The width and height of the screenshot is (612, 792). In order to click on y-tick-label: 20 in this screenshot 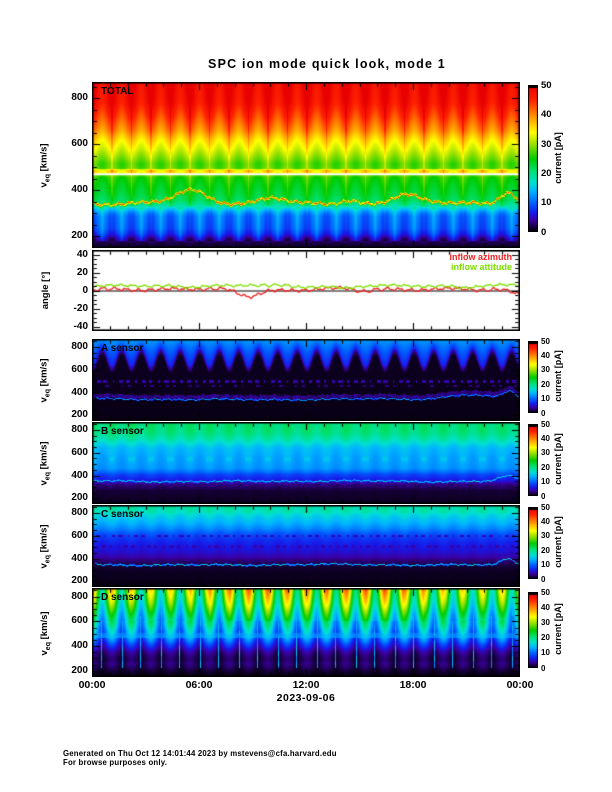, I will do `click(82, 272)`.